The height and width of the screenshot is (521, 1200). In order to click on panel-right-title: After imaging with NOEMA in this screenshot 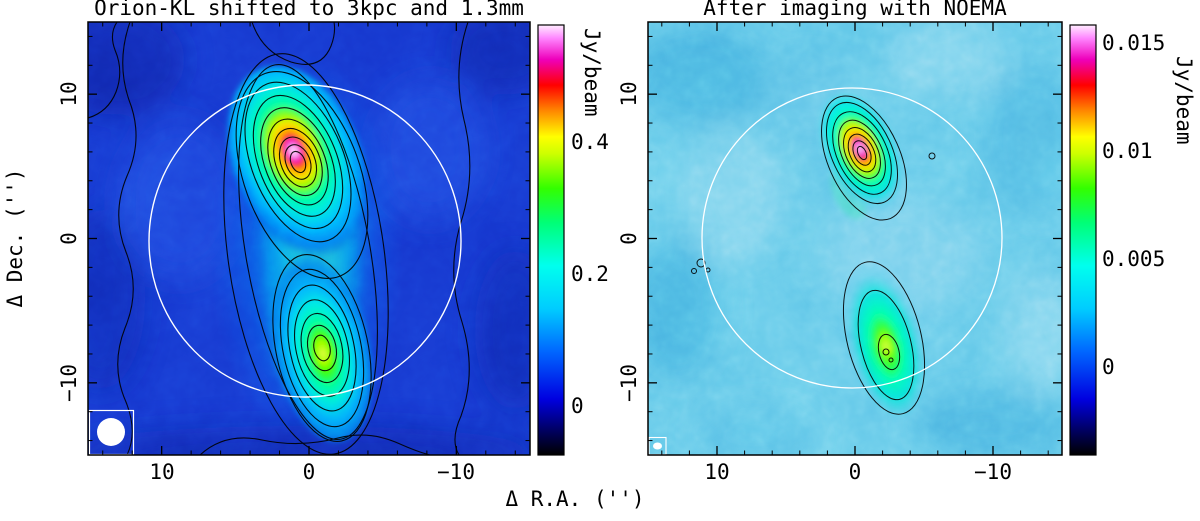, I will do `click(855, 10)`.